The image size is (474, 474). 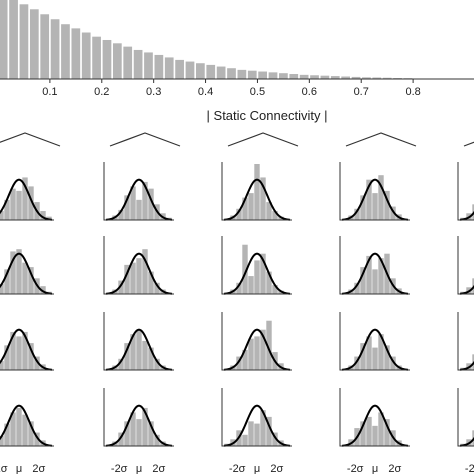 What do you see at coordinates (145, 139) in the screenshot?
I see `group-bracket` at bounding box center [145, 139].